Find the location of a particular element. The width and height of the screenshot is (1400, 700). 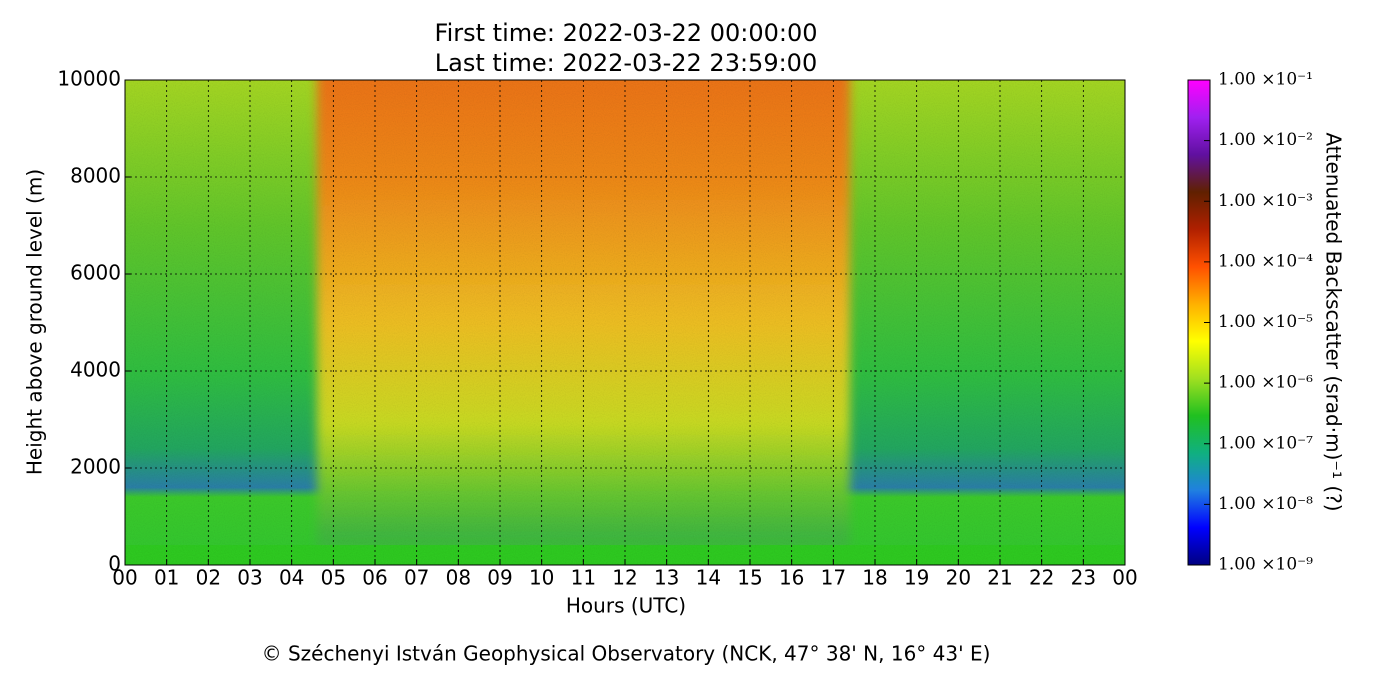

colorbar-tick-label: 1.00 ×10⁻² is located at coordinates (1265, 140).